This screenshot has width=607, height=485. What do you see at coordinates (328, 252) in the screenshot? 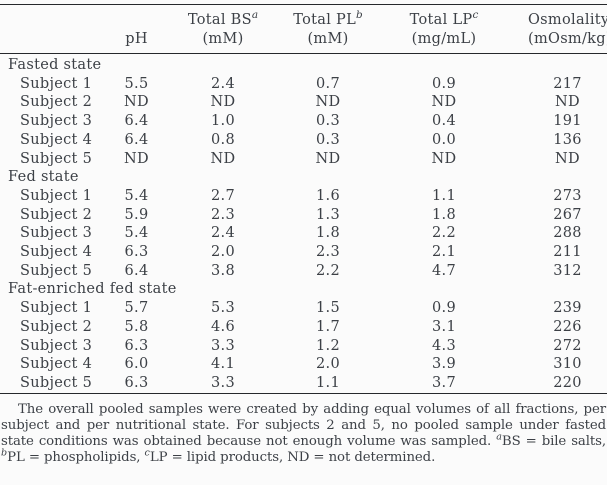
I see `cell-total-pl: 2.3` at bounding box center [328, 252].